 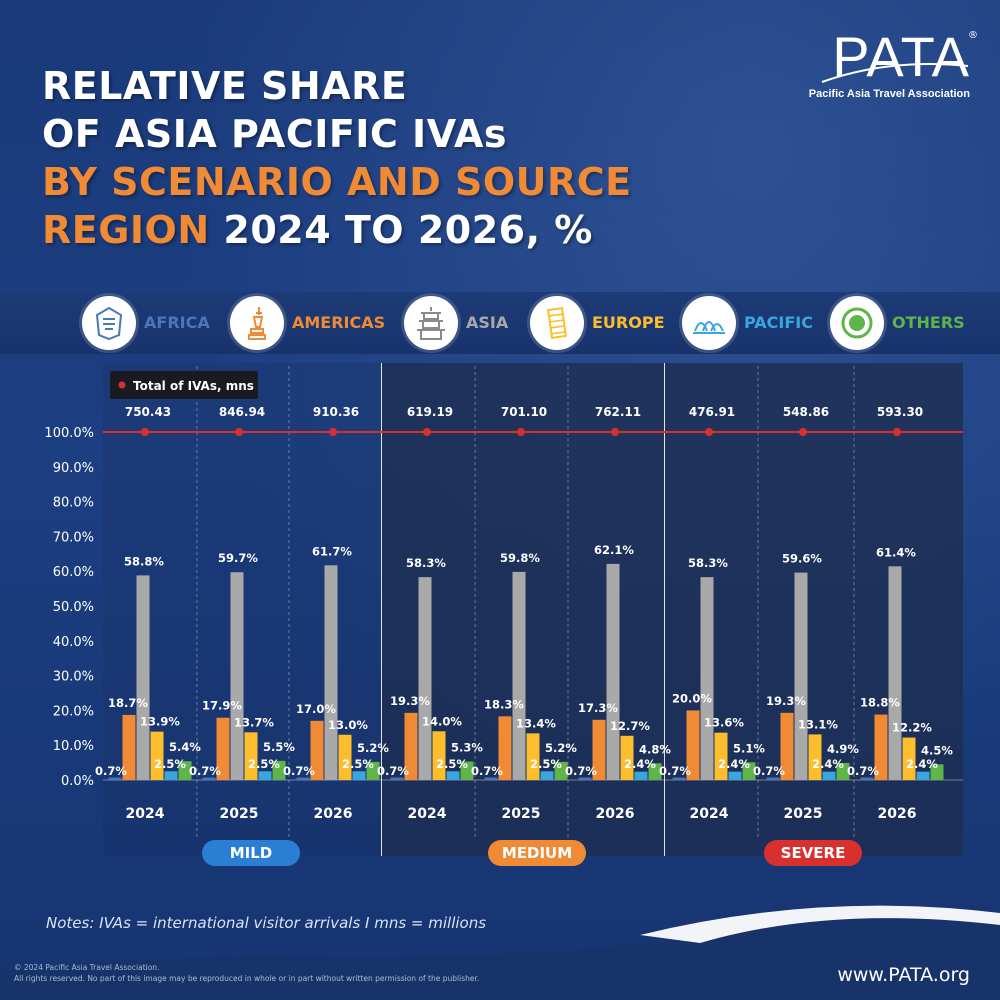 I want to click on y-tick-label: 90.0%, so click(x=73, y=468).